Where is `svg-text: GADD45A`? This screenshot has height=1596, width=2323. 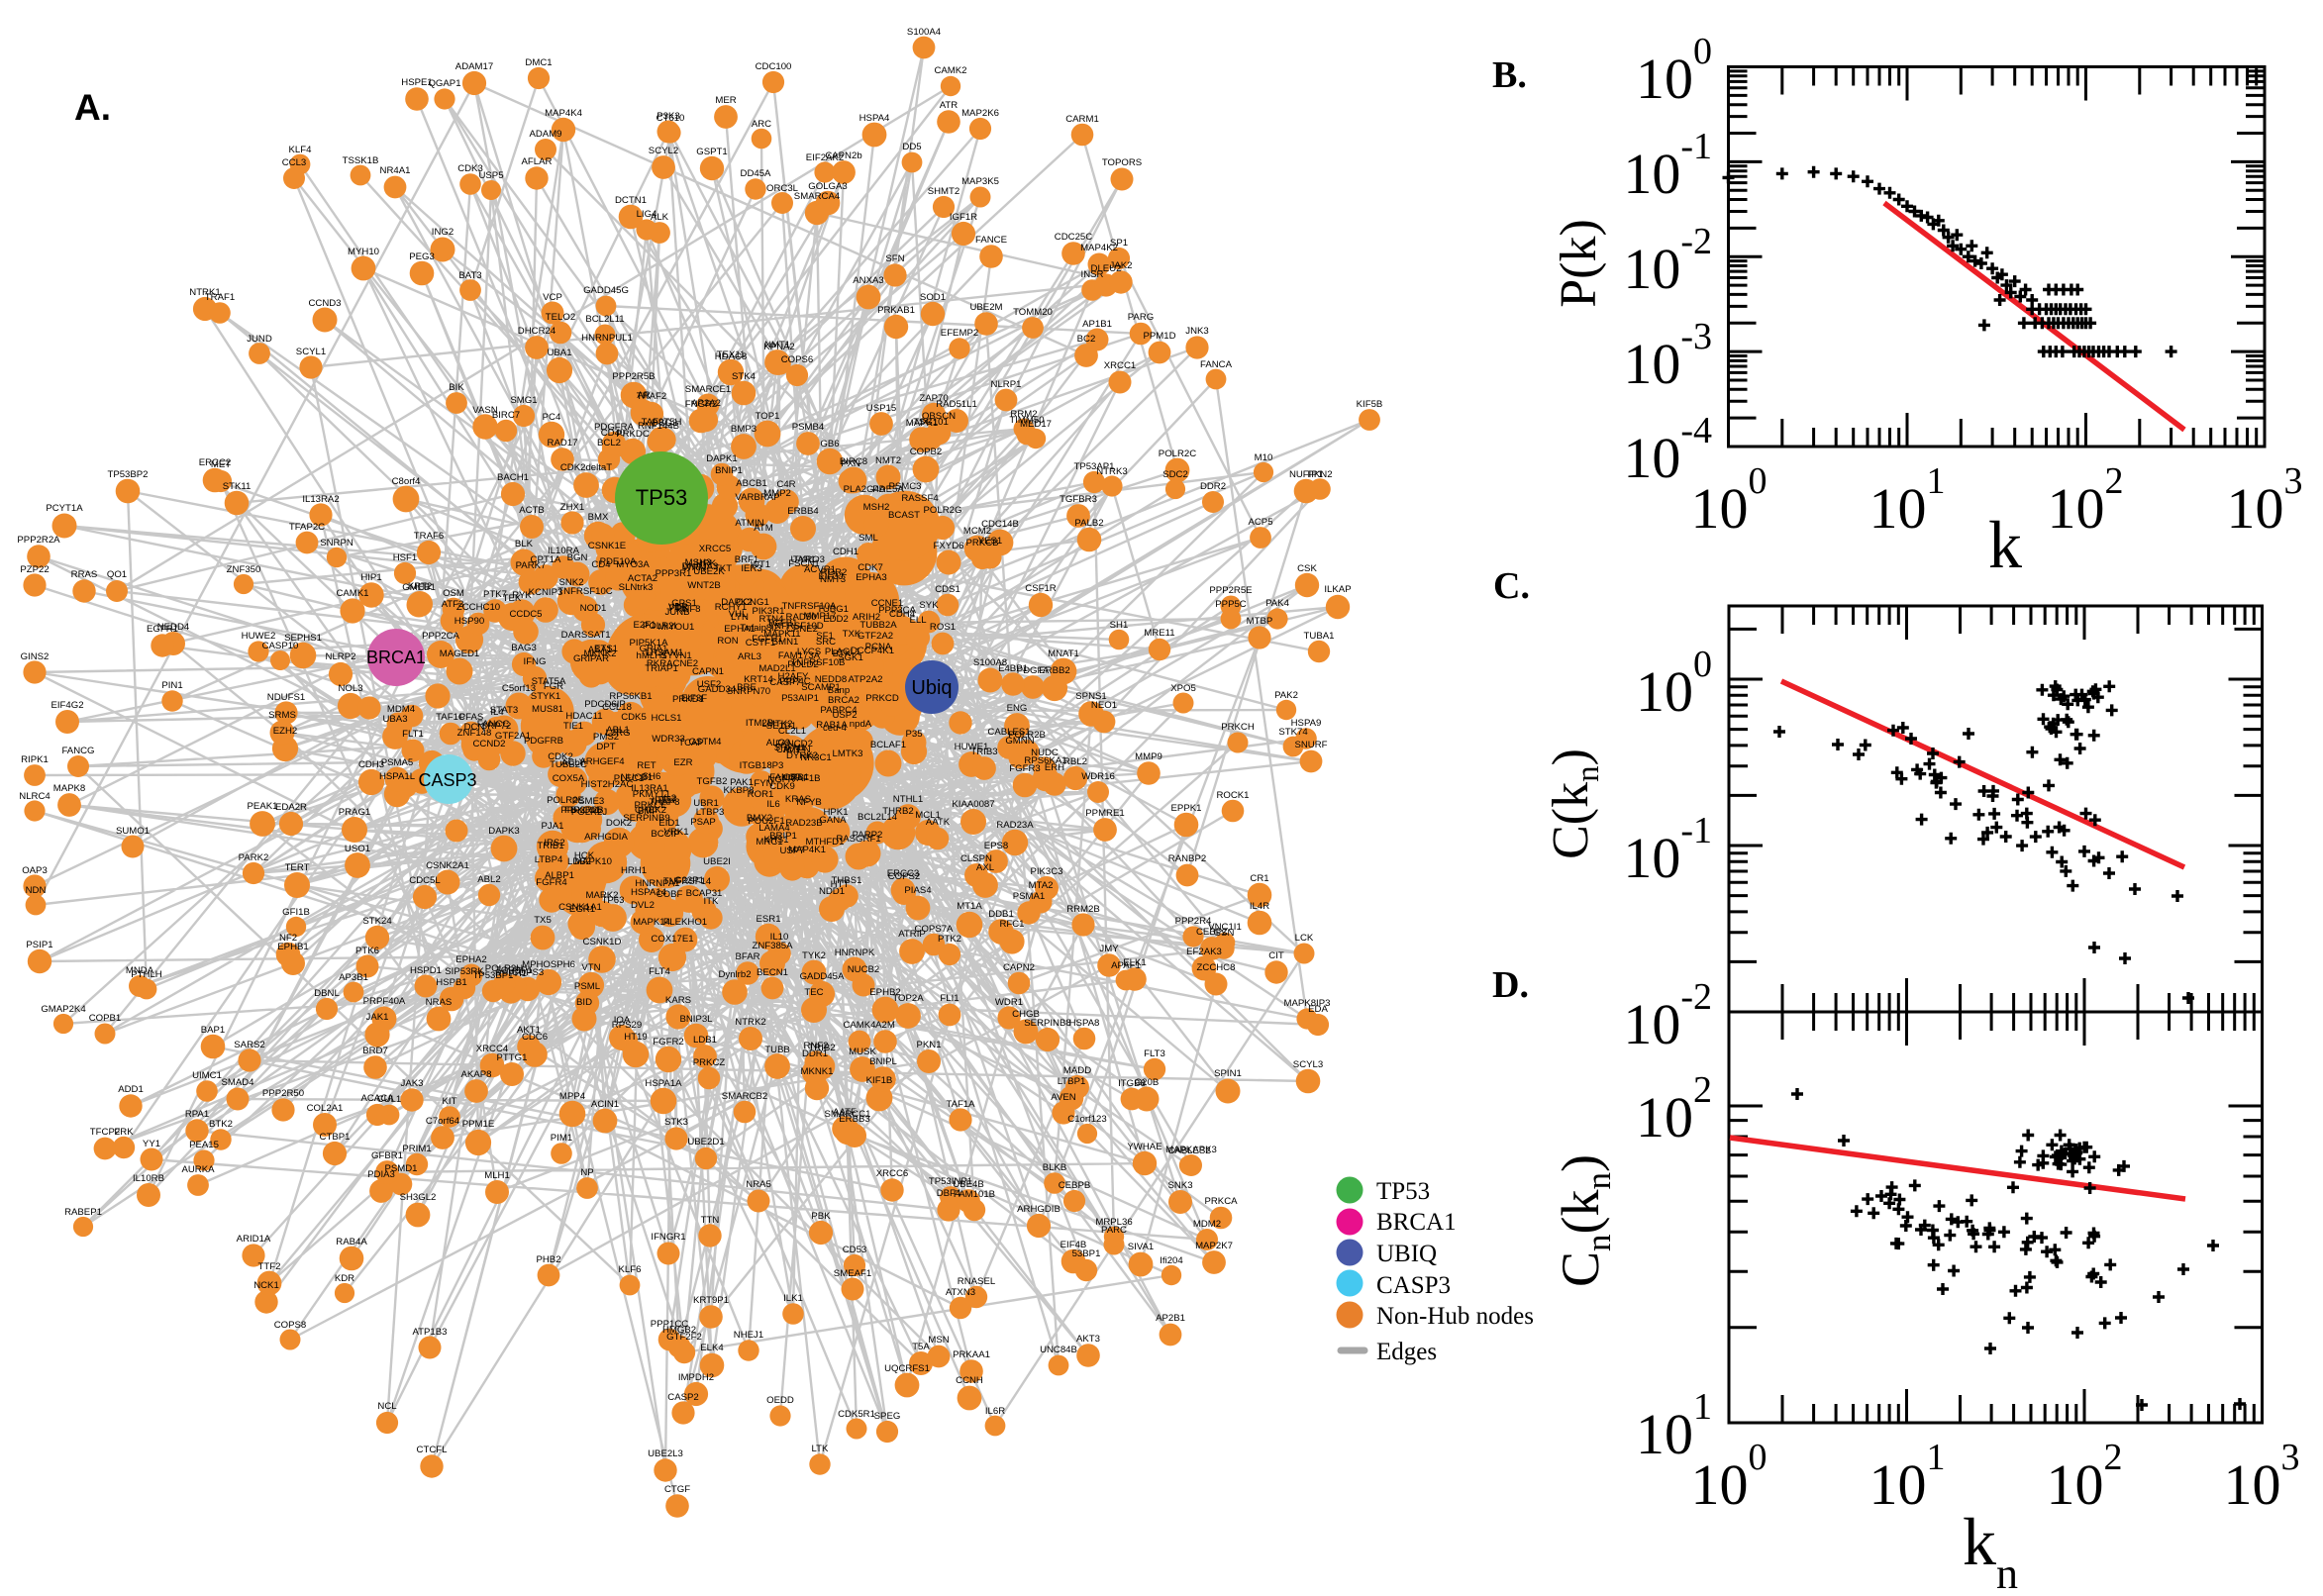 svg-text: GADD45A is located at coordinates (822, 976).